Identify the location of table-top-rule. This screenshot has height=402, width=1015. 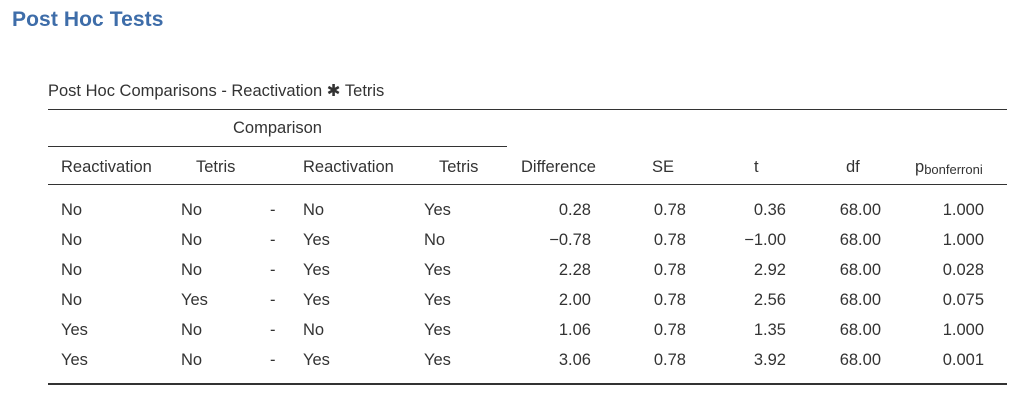
(527, 109).